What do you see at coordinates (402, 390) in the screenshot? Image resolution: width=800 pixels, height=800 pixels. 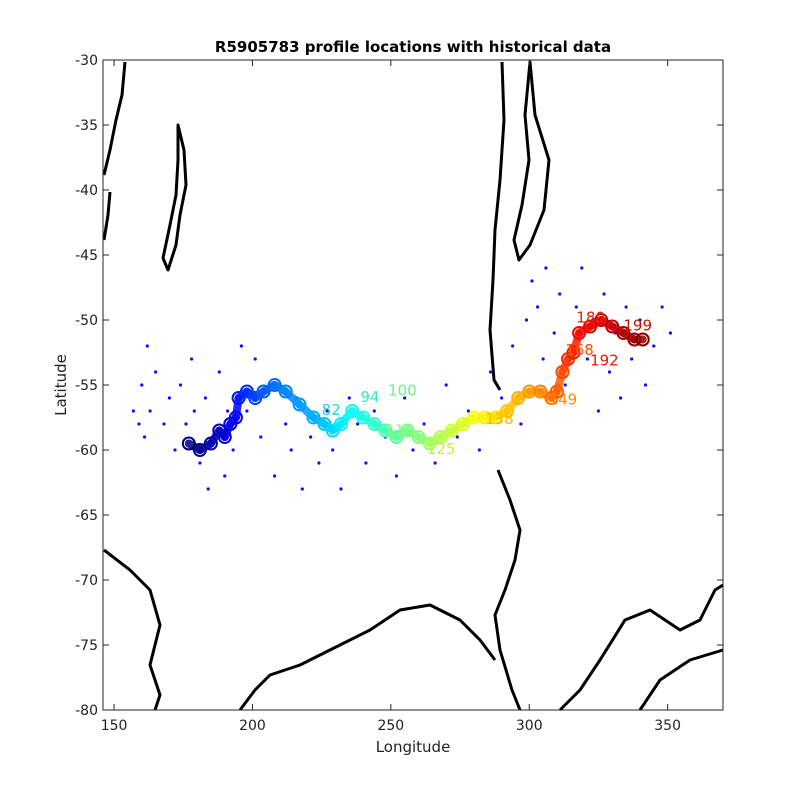 I see `profile-label-2: 100` at bounding box center [402, 390].